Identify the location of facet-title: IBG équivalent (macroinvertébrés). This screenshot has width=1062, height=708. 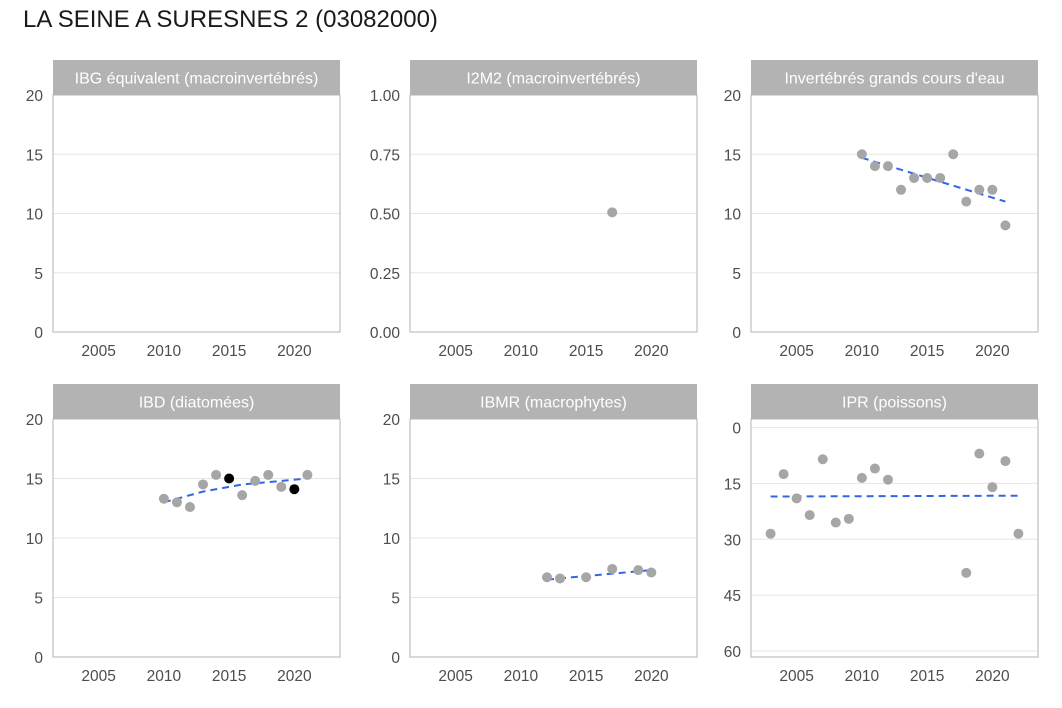
(197, 79).